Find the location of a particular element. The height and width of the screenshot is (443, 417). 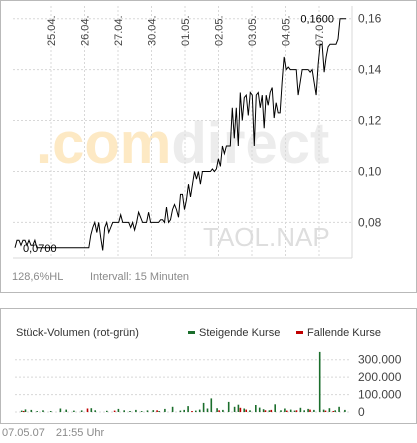

volume-y-tick-label: 300.000 is located at coordinates (380, 360).